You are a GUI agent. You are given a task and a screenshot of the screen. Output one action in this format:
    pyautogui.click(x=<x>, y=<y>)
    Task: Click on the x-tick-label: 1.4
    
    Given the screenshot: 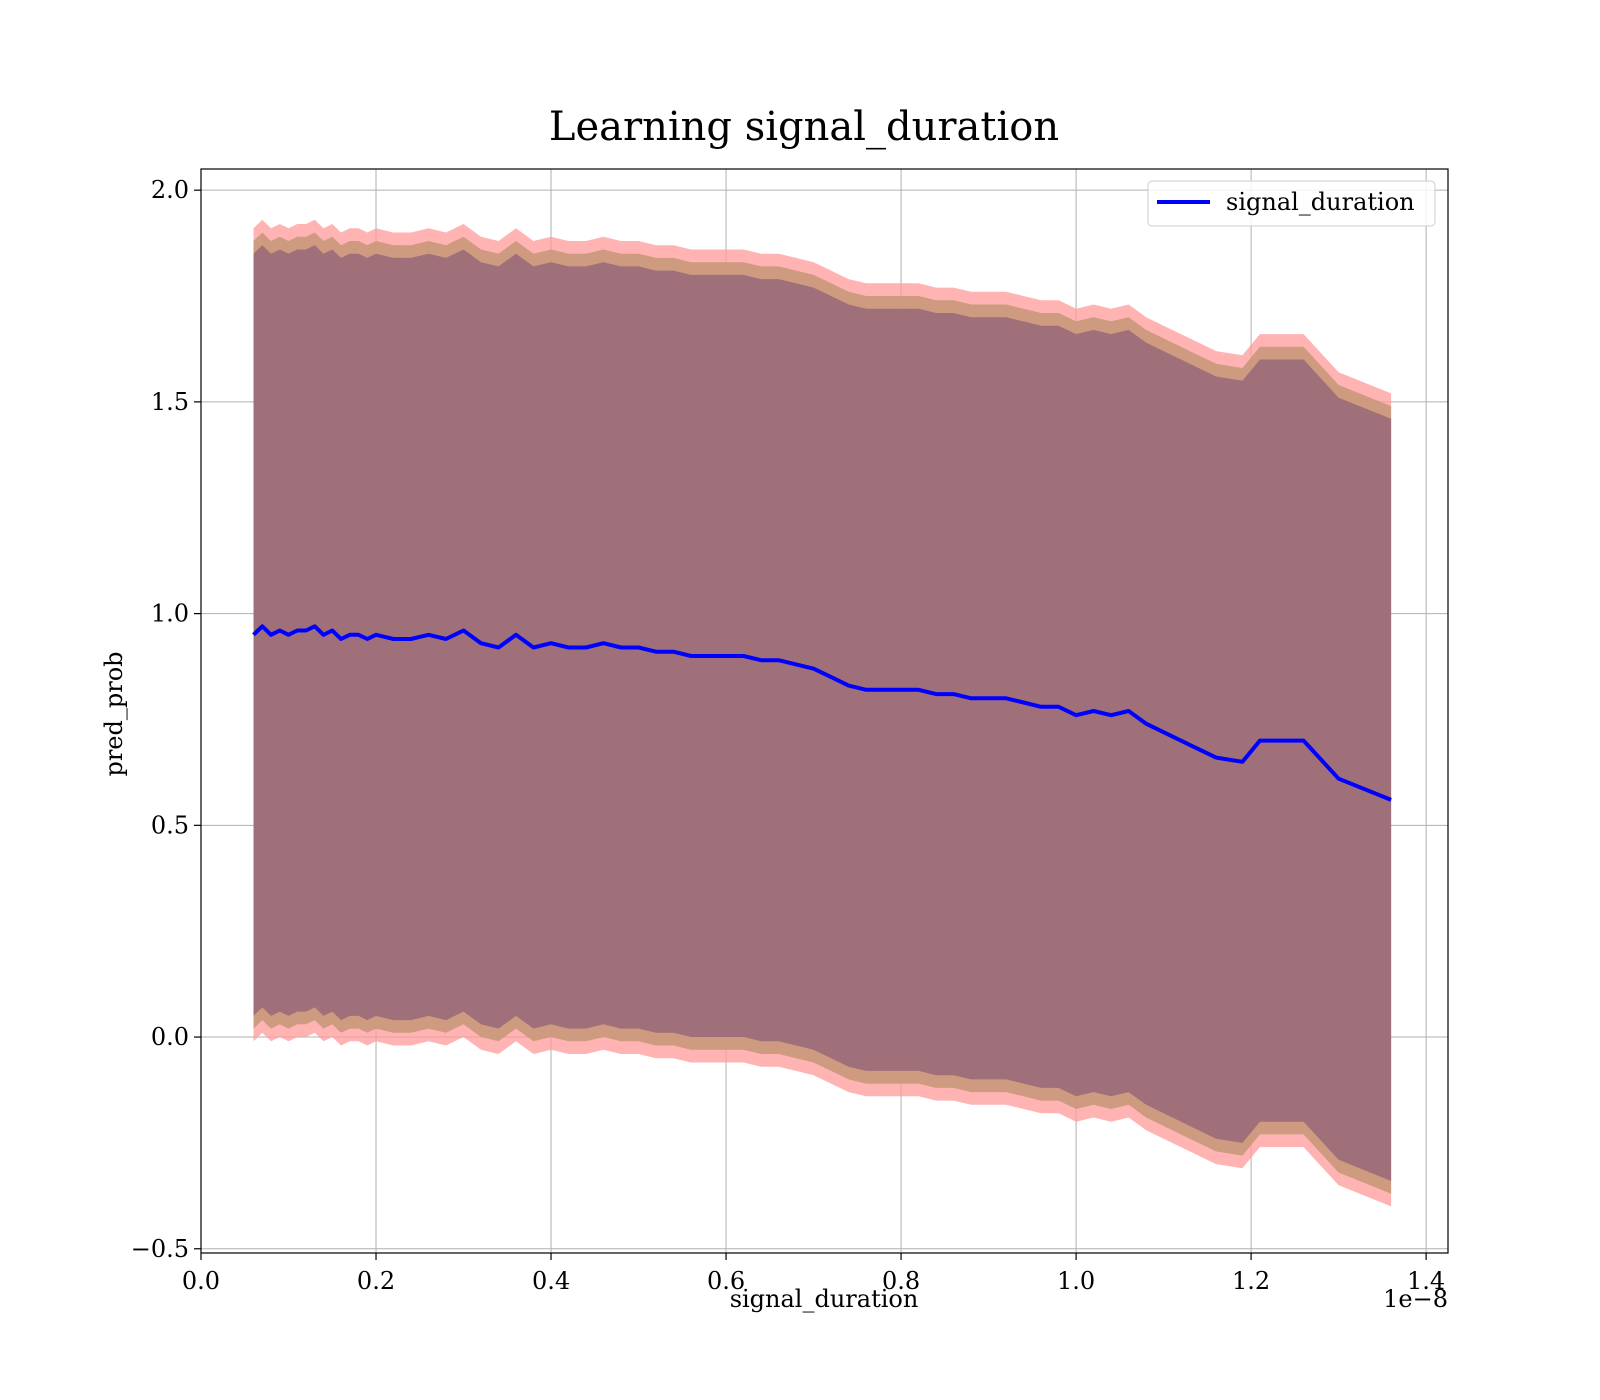 What is the action you would take?
    pyautogui.click(x=1426, y=1281)
    